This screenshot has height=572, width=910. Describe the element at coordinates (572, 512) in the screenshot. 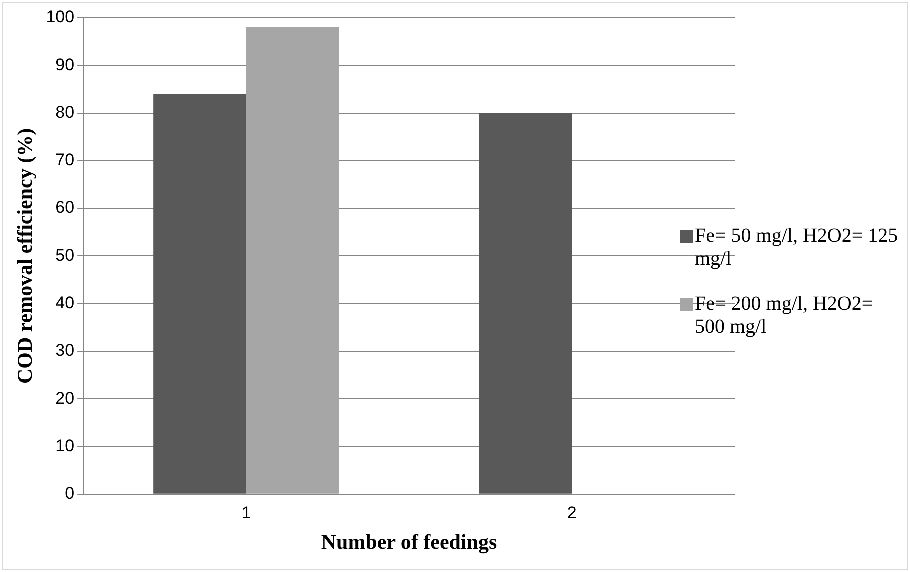

I see `x-tick-label: 2` at that location.